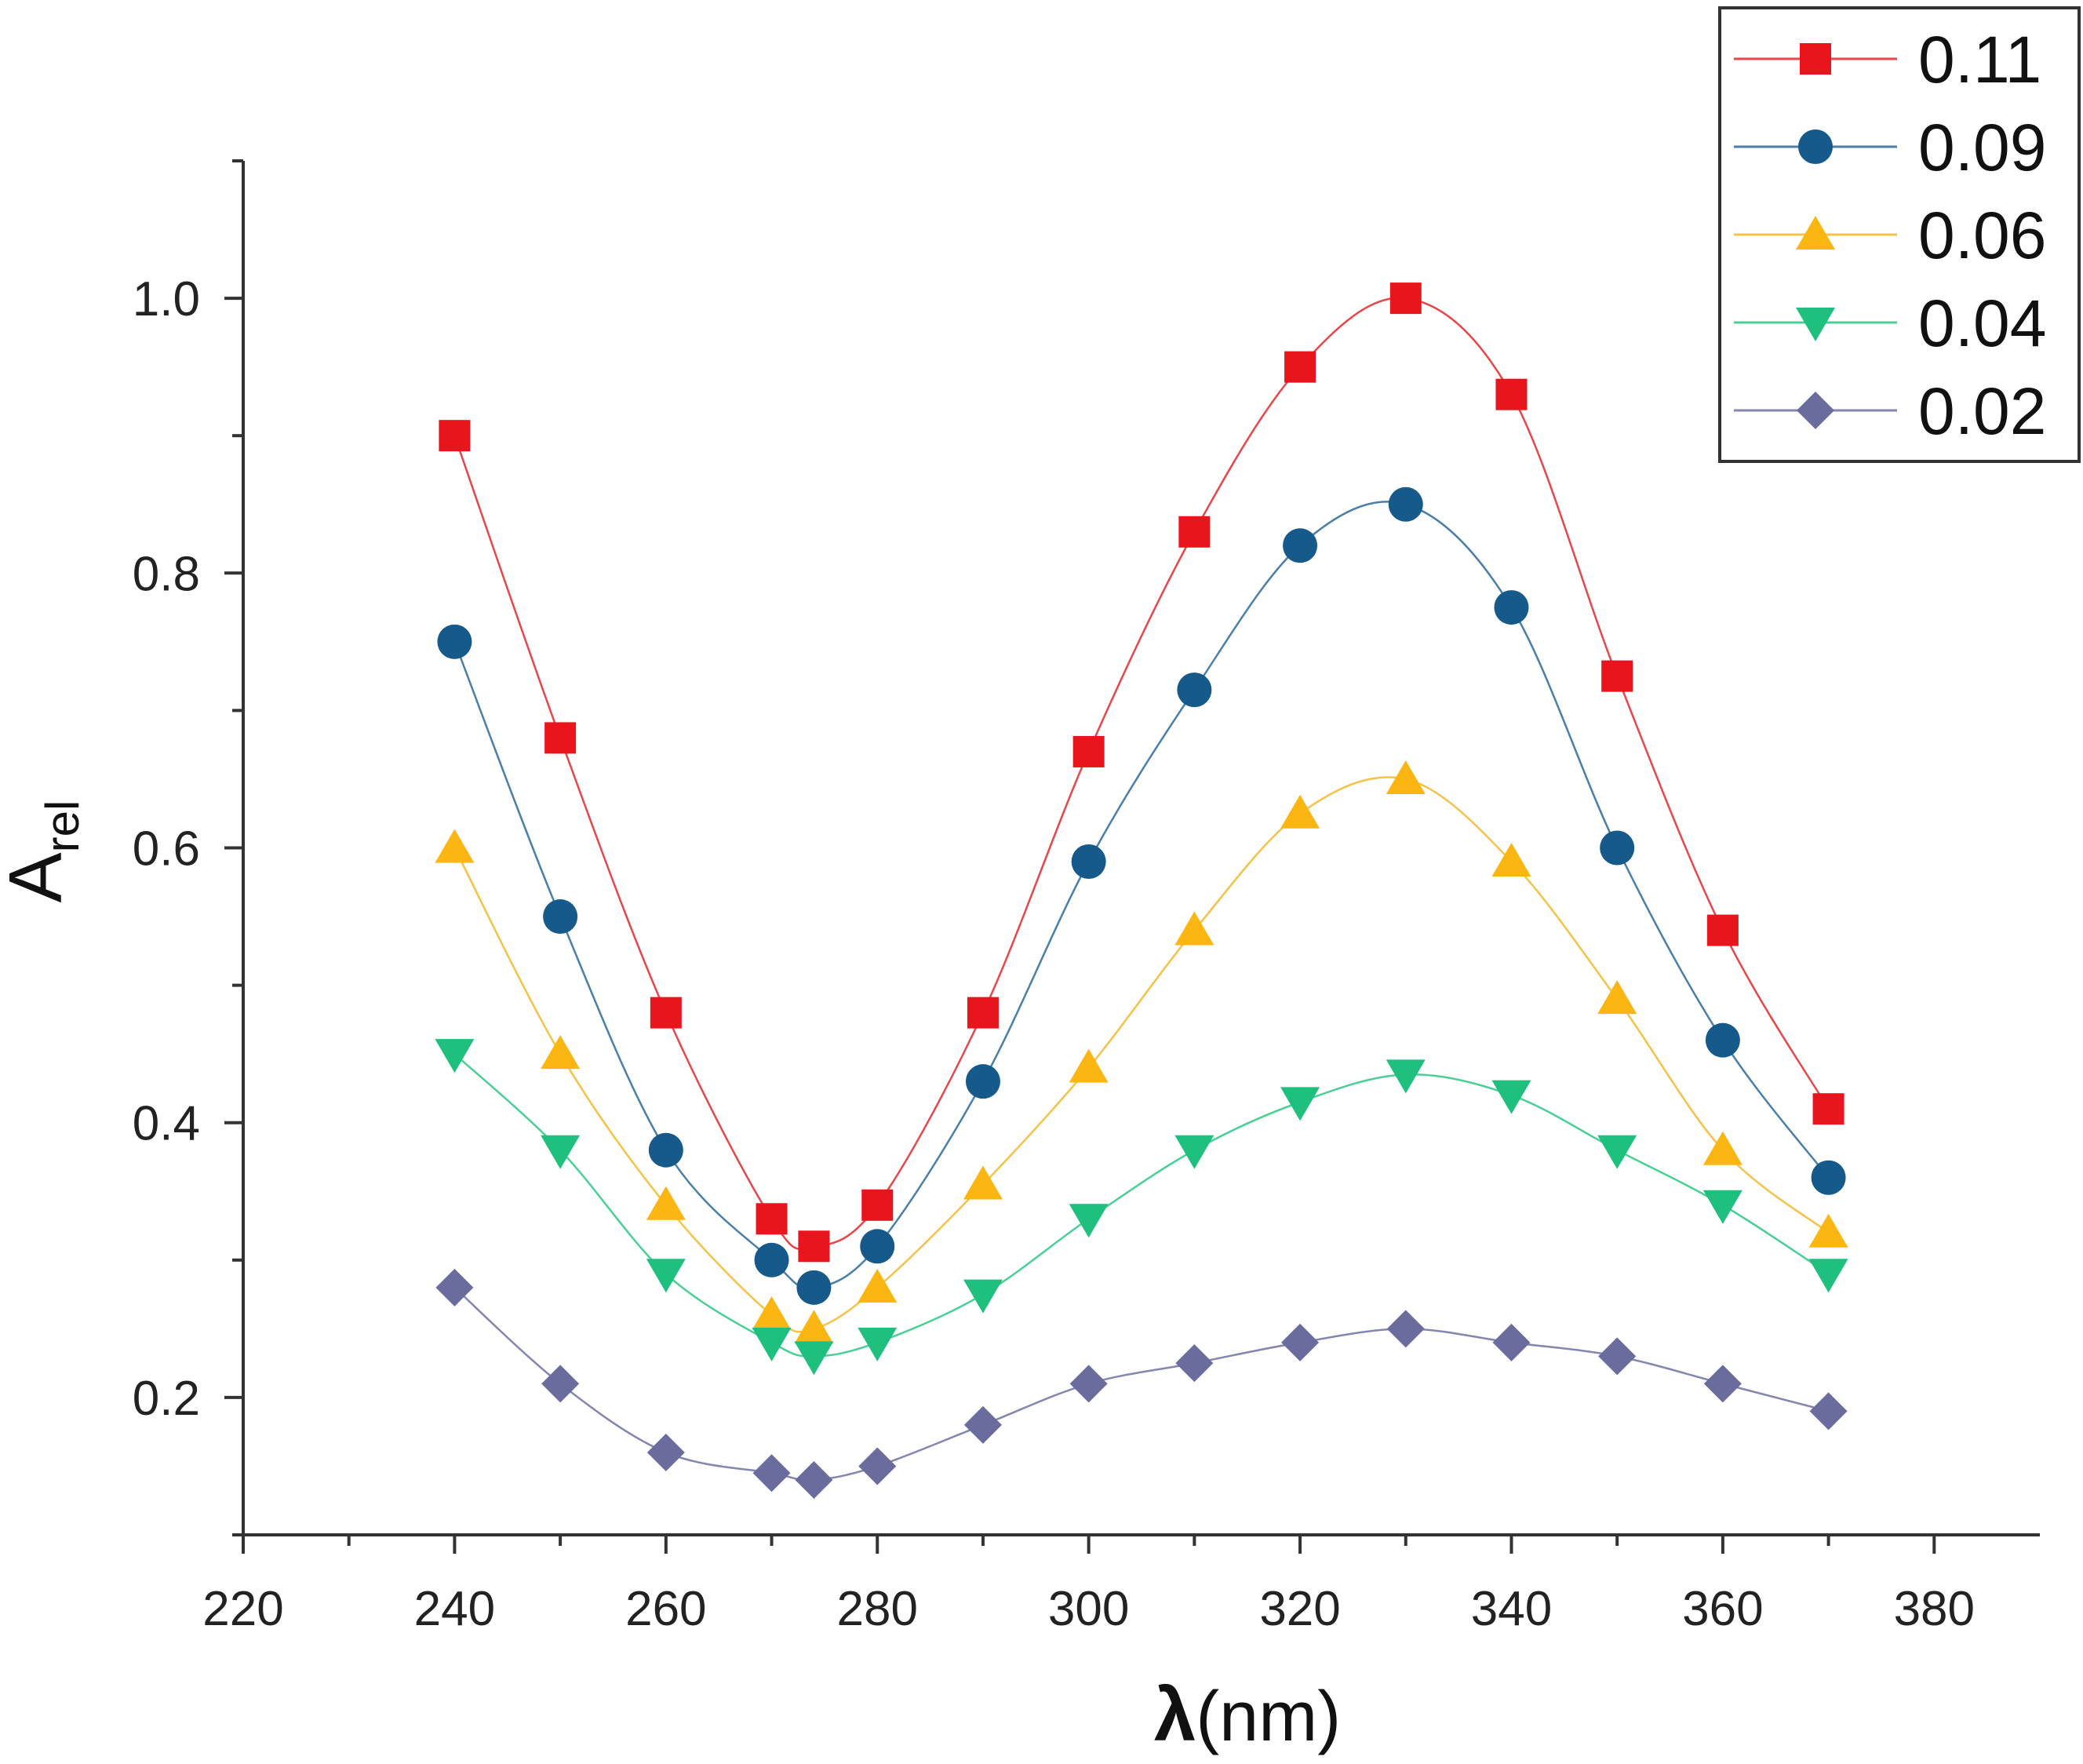 The width and height of the screenshot is (2083, 1764). Describe the element at coordinates (771, 1473) in the screenshot. I see `data-point-0.02-270` at that location.